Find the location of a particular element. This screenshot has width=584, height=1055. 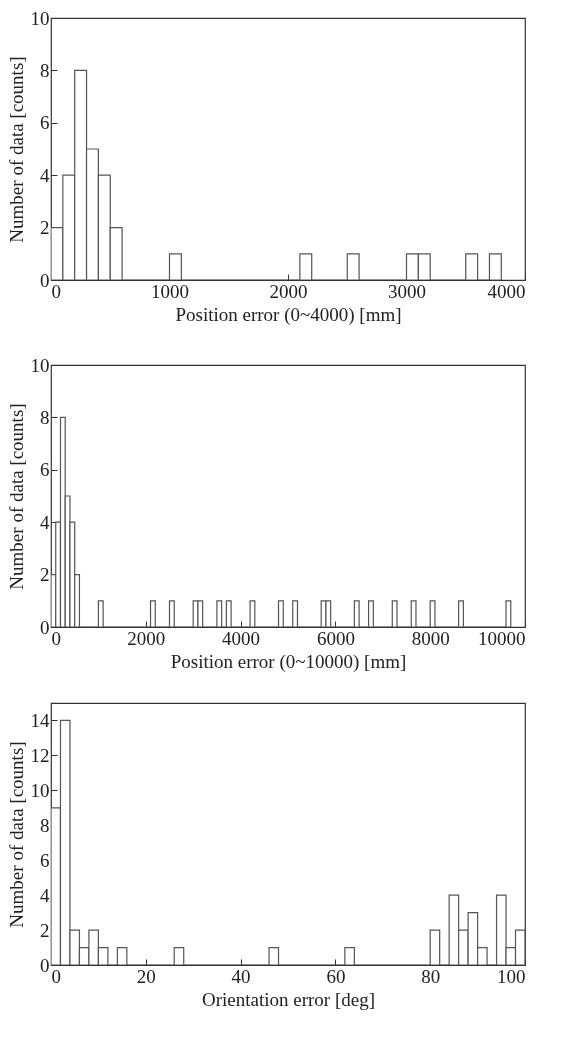

x-tick-label: 80 is located at coordinates (431, 976).